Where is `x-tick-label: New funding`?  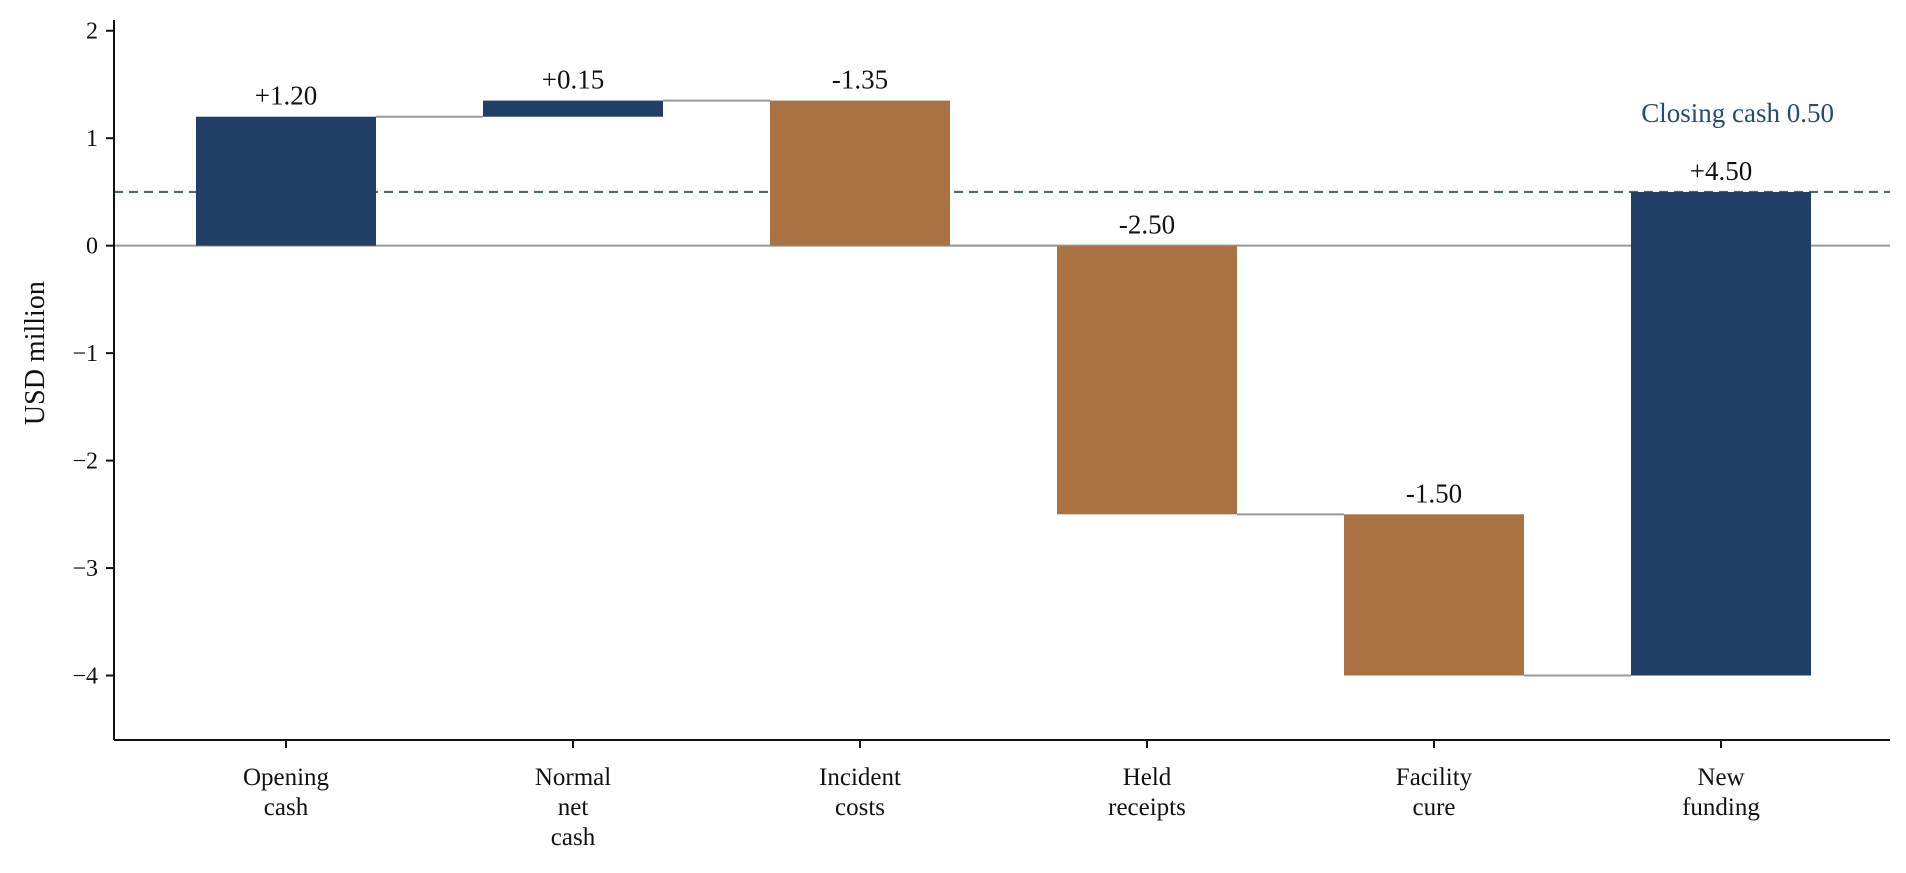
x-tick-label: New funding is located at coordinates (1721, 792).